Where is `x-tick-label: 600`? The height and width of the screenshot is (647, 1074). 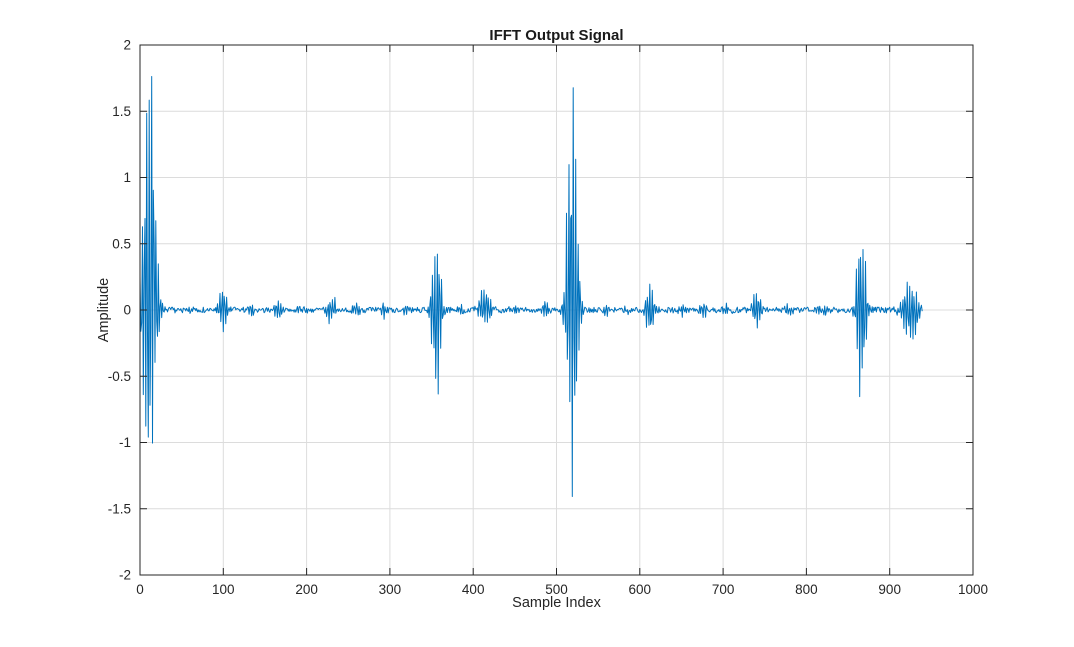 x-tick-label: 600 is located at coordinates (640, 589).